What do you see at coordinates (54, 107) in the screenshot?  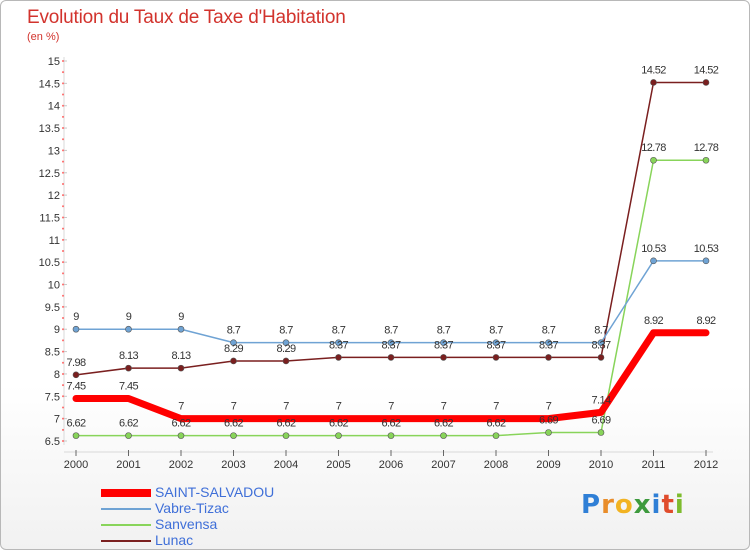 I see `y-tick-label: 14` at bounding box center [54, 107].